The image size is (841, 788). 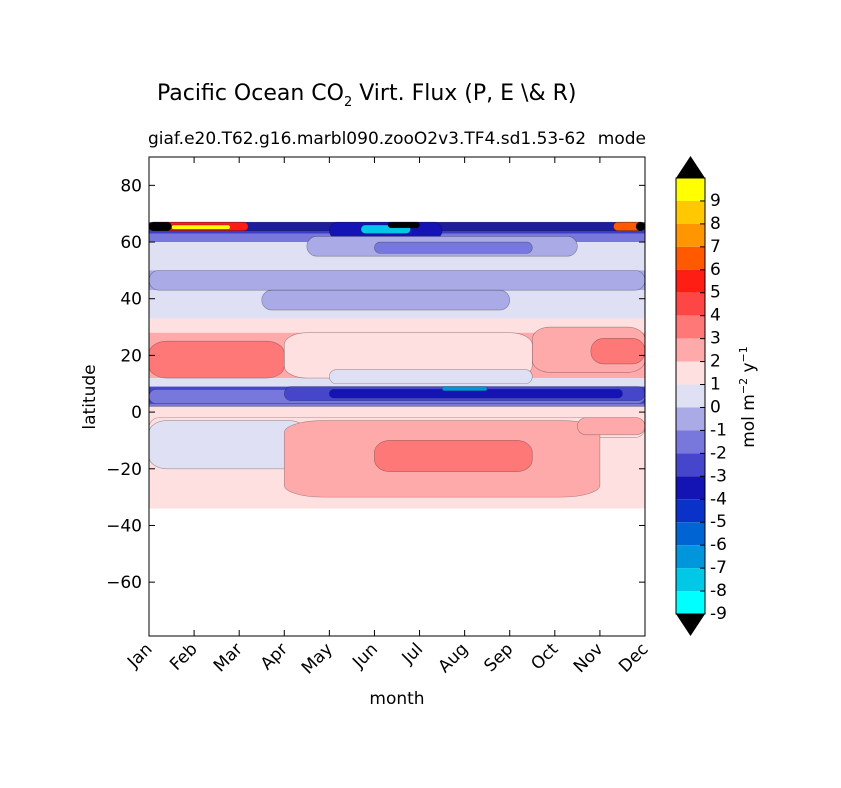 I want to click on colorbar-label-prefix: mol m, so click(x=749, y=421).